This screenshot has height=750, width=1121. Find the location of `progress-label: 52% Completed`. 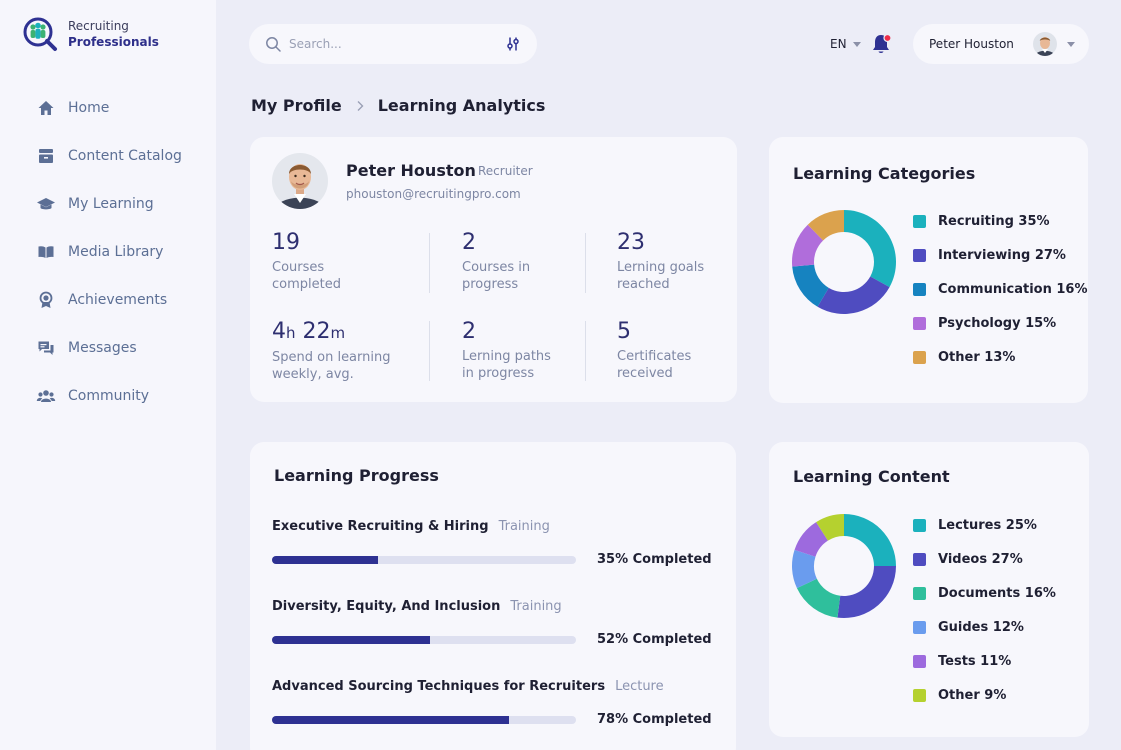

progress-label: 52% Completed is located at coordinates (654, 639).